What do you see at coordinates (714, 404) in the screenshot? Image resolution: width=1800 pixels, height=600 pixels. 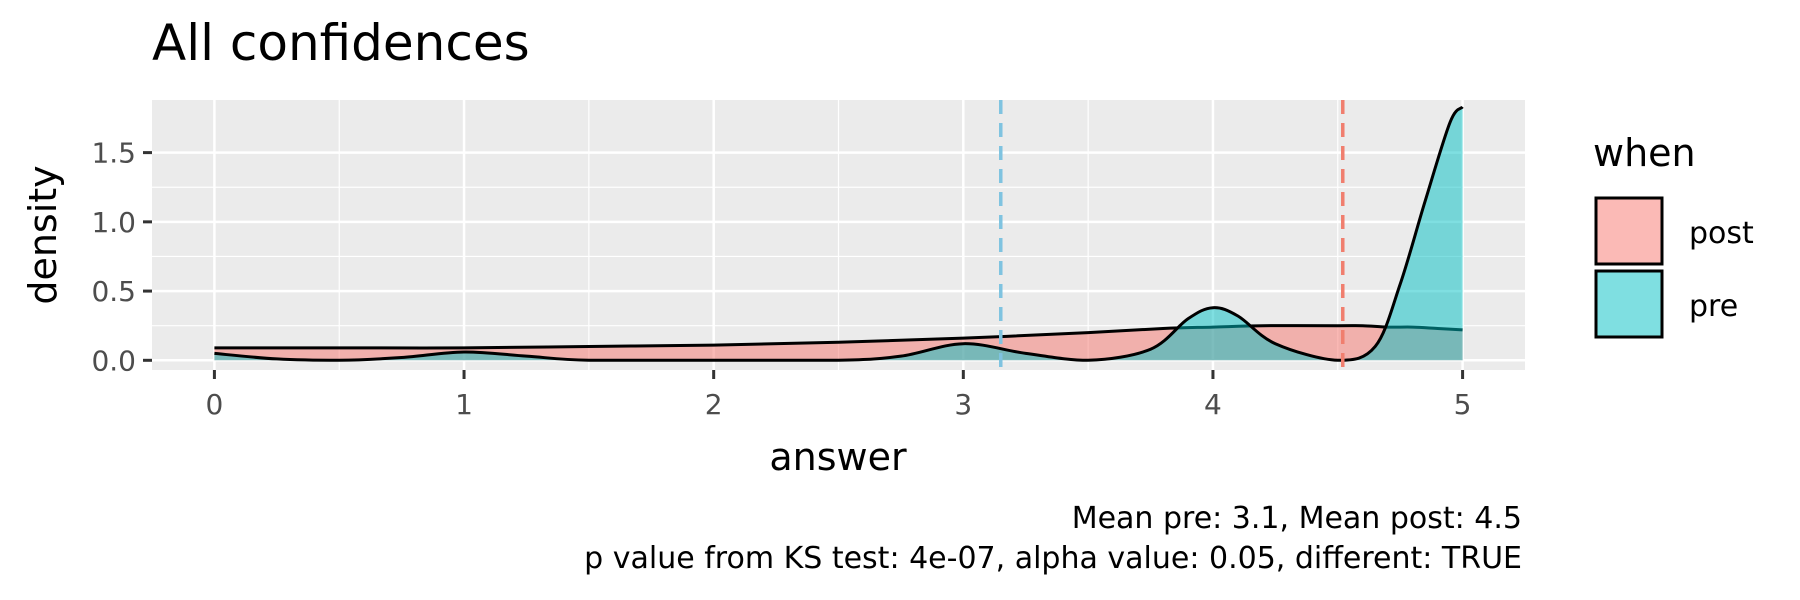 I see `x-tick-label: 2` at bounding box center [714, 404].